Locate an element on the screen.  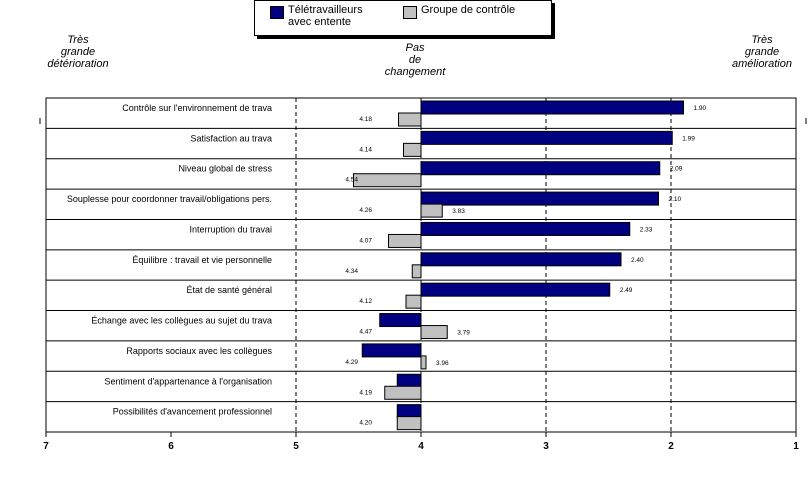
value-annotation: 4.14 is located at coordinates (365, 149).